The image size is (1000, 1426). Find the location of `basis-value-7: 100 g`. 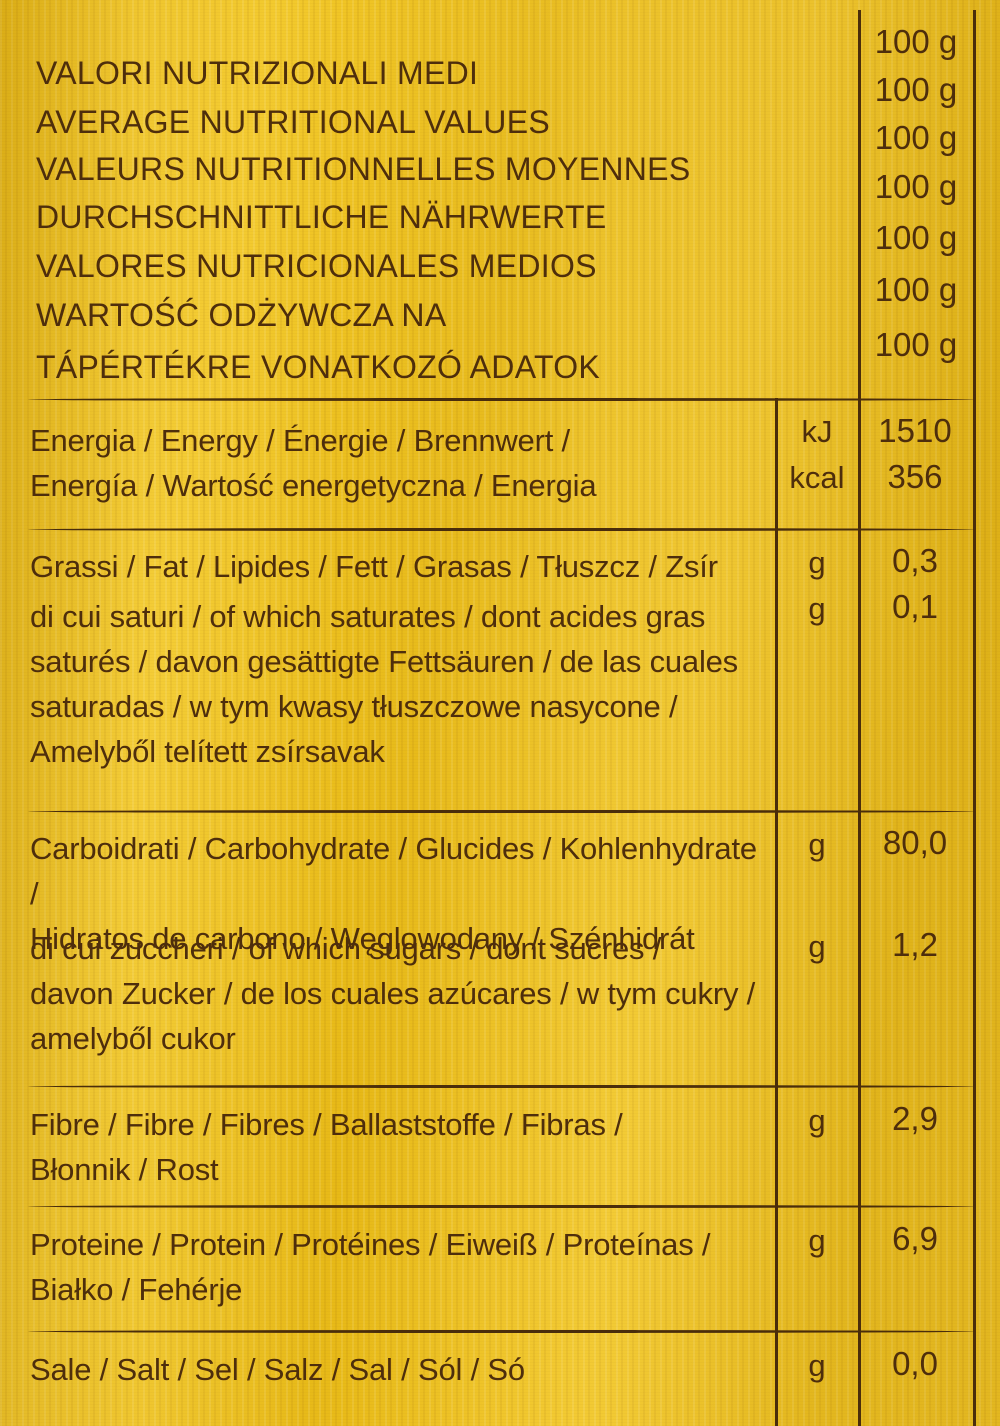

basis-value-7: 100 g is located at coordinates (916, 344).